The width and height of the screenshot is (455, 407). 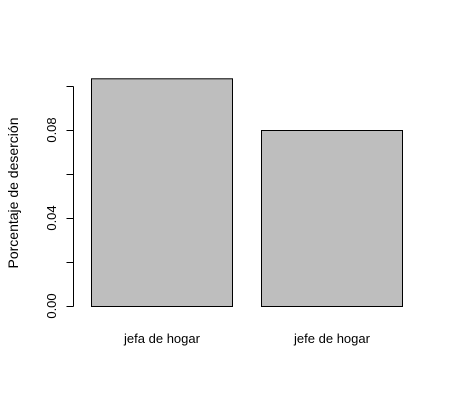 I want to click on bar-jefe-de-hogar, so click(x=332, y=218).